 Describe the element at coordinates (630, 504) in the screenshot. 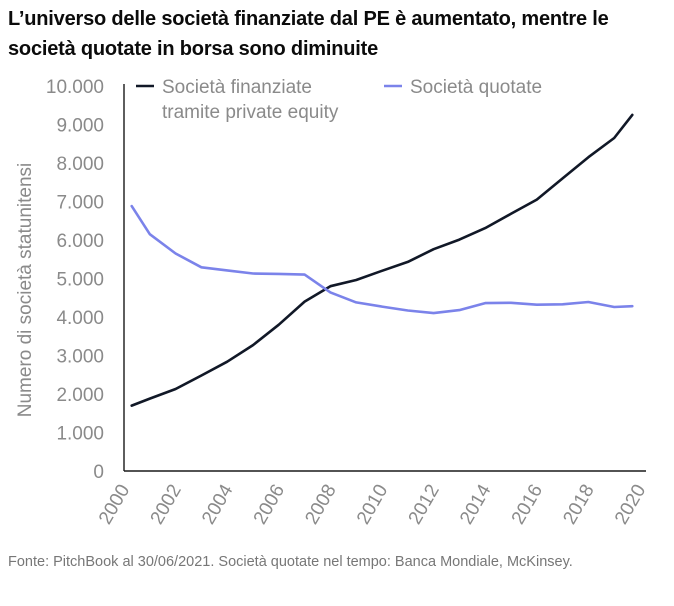

I see `x-tick-label: 2020` at that location.